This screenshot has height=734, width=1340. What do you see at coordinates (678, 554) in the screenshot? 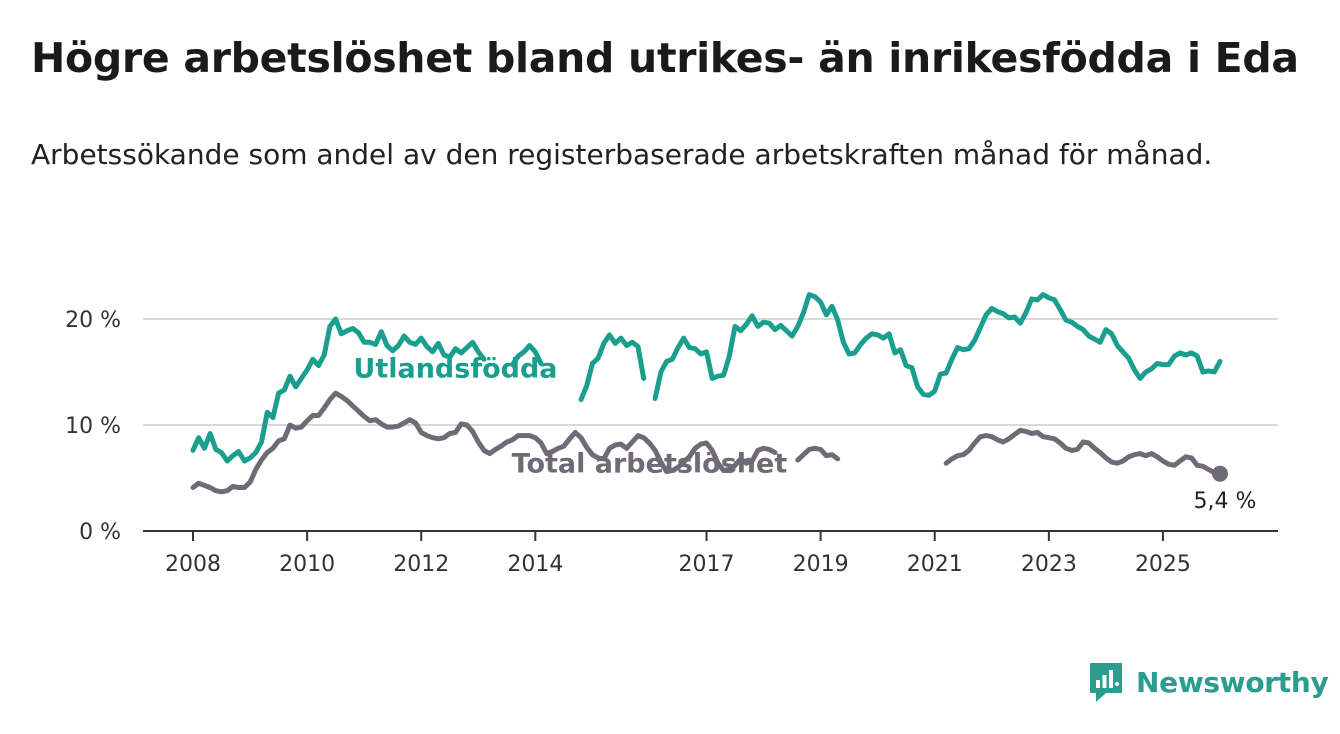
I see `x-axis-ticks: 2008 2010 2012 2014 2017 2019 2021 2023 2025` at bounding box center [678, 554].